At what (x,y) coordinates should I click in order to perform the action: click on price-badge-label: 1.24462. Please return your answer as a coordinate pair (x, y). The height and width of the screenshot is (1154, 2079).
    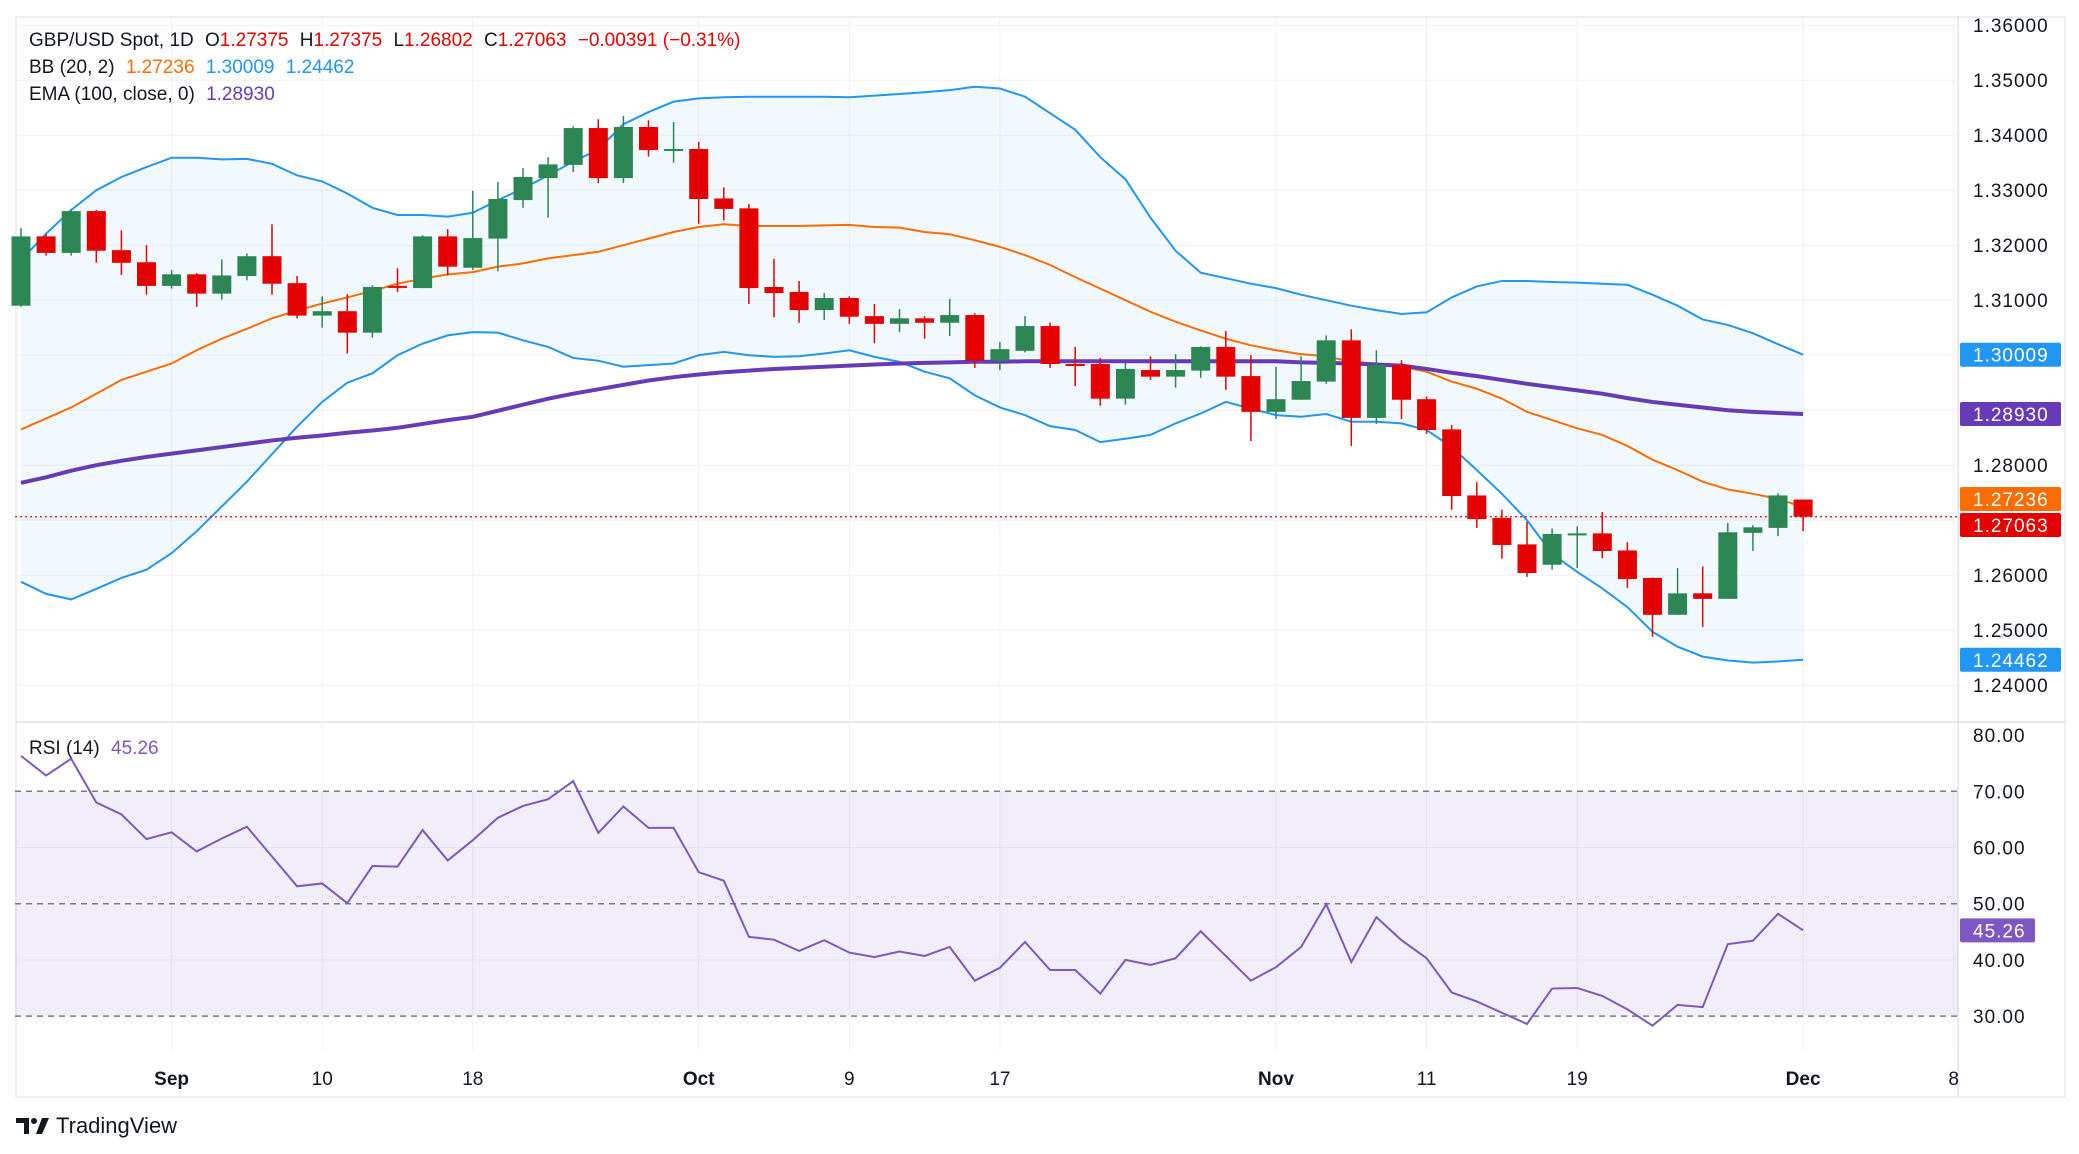
    Looking at the image, I should click on (2011, 661).